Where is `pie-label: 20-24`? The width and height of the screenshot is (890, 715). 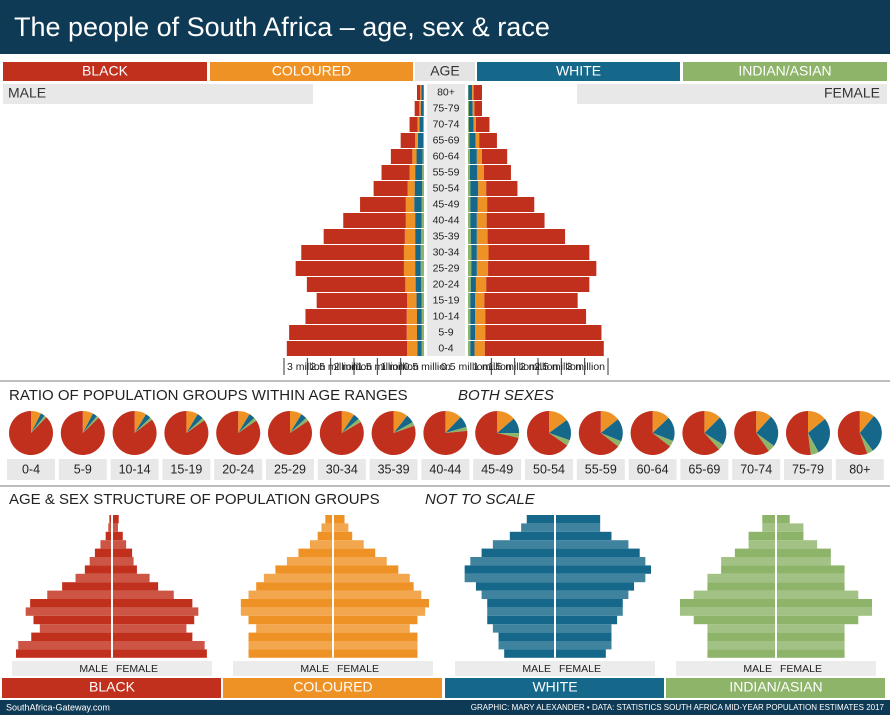
pie-label: 20-24 is located at coordinates (238, 469).